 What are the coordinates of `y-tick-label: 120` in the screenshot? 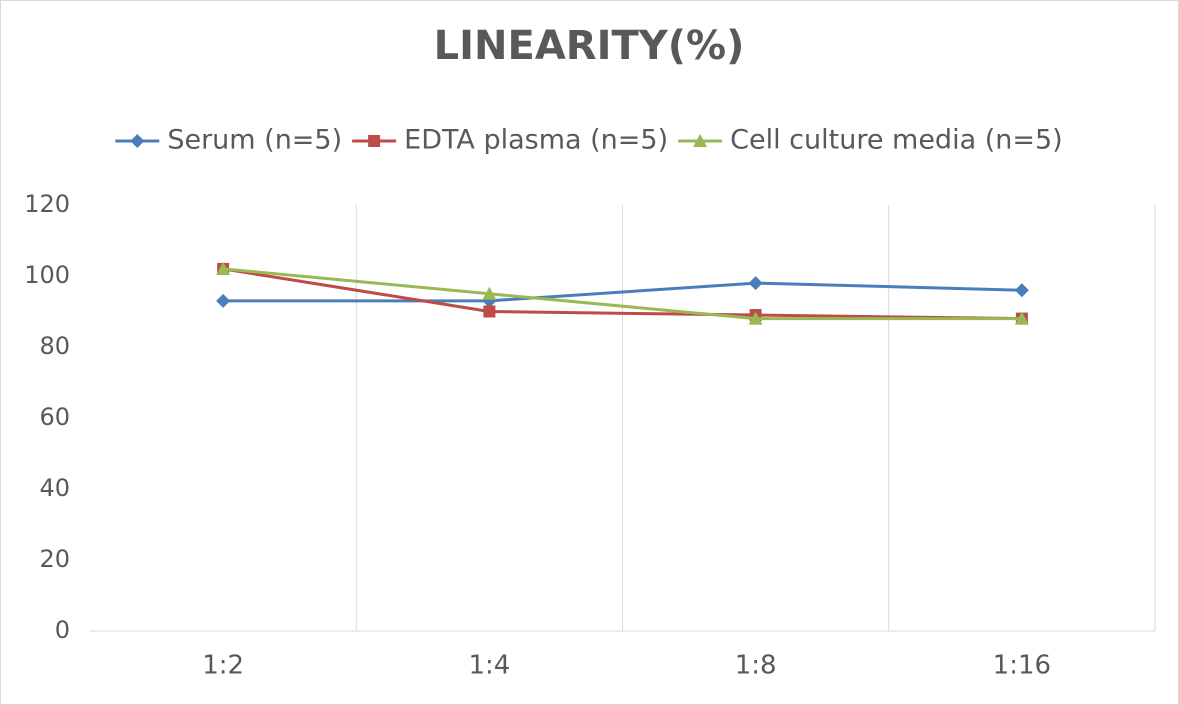 It's located at (47, 204).